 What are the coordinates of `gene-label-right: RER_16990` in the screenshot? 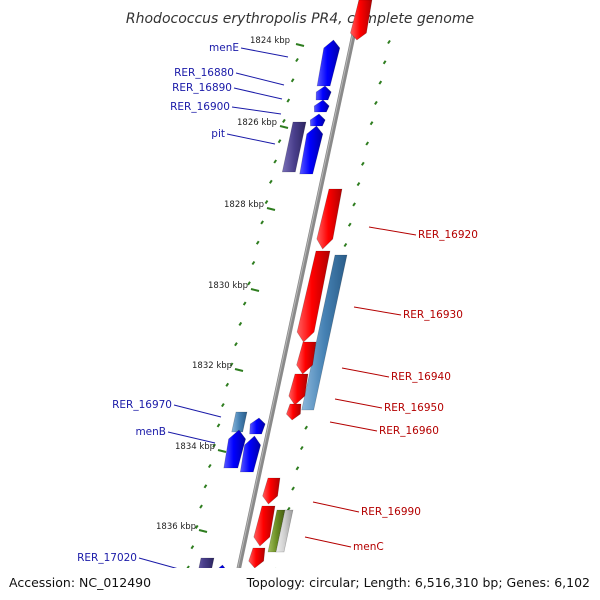 It's located at (391, 512).